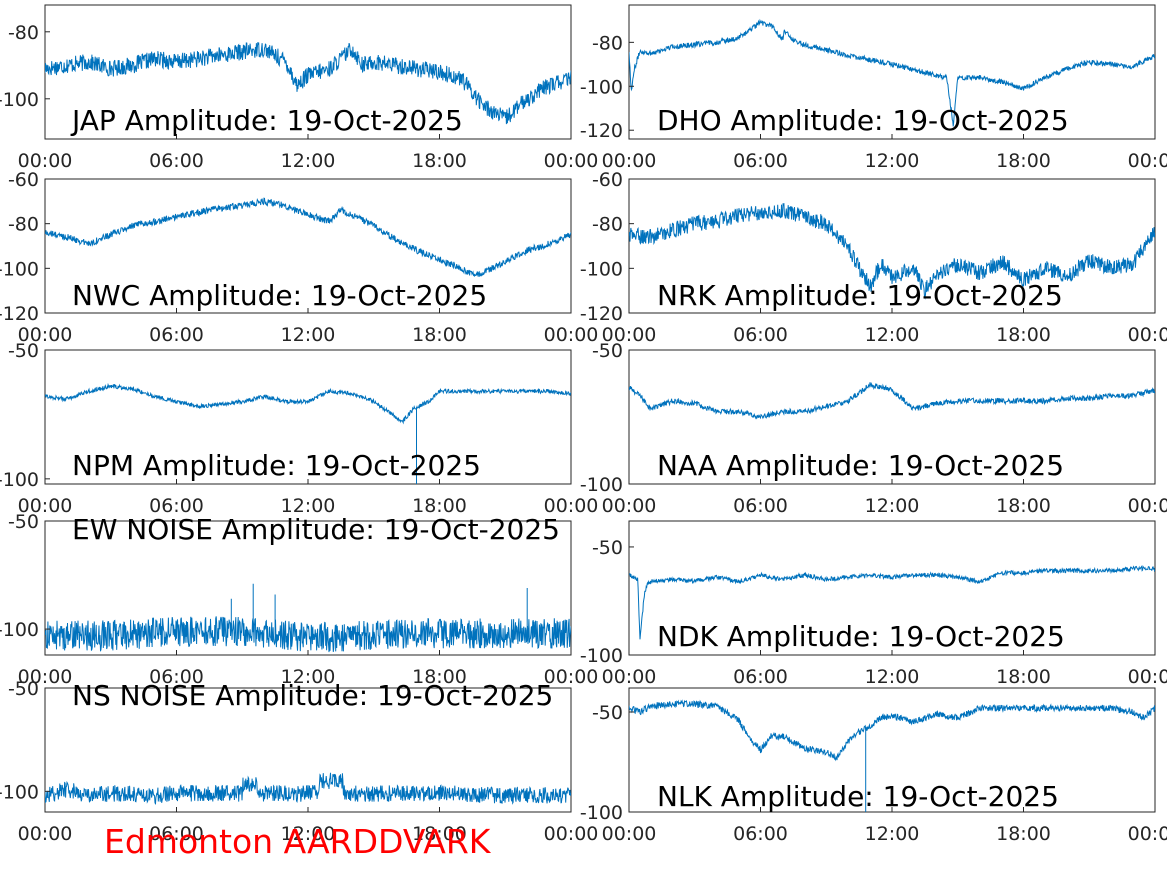 The height and width of the screenshot is (875, 1167). I want to click on panel-title: JAP Amplitude: 19-Oct-2025, so click(266, 120).